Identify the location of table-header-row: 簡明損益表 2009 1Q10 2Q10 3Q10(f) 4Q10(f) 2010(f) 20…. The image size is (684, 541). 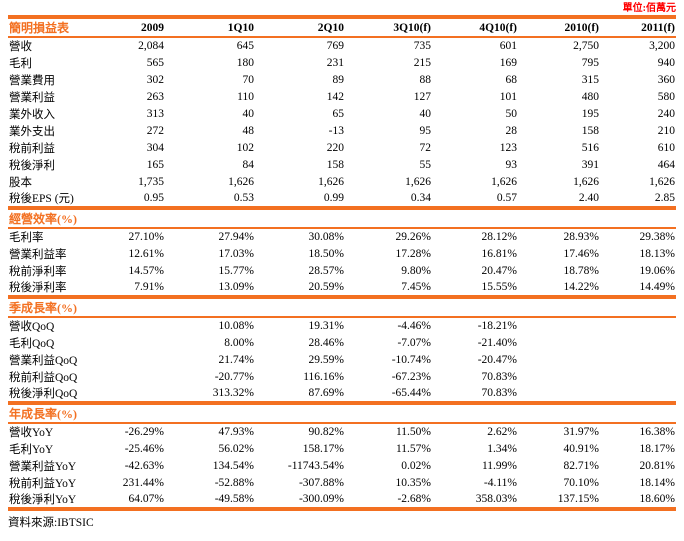
(342, 27).